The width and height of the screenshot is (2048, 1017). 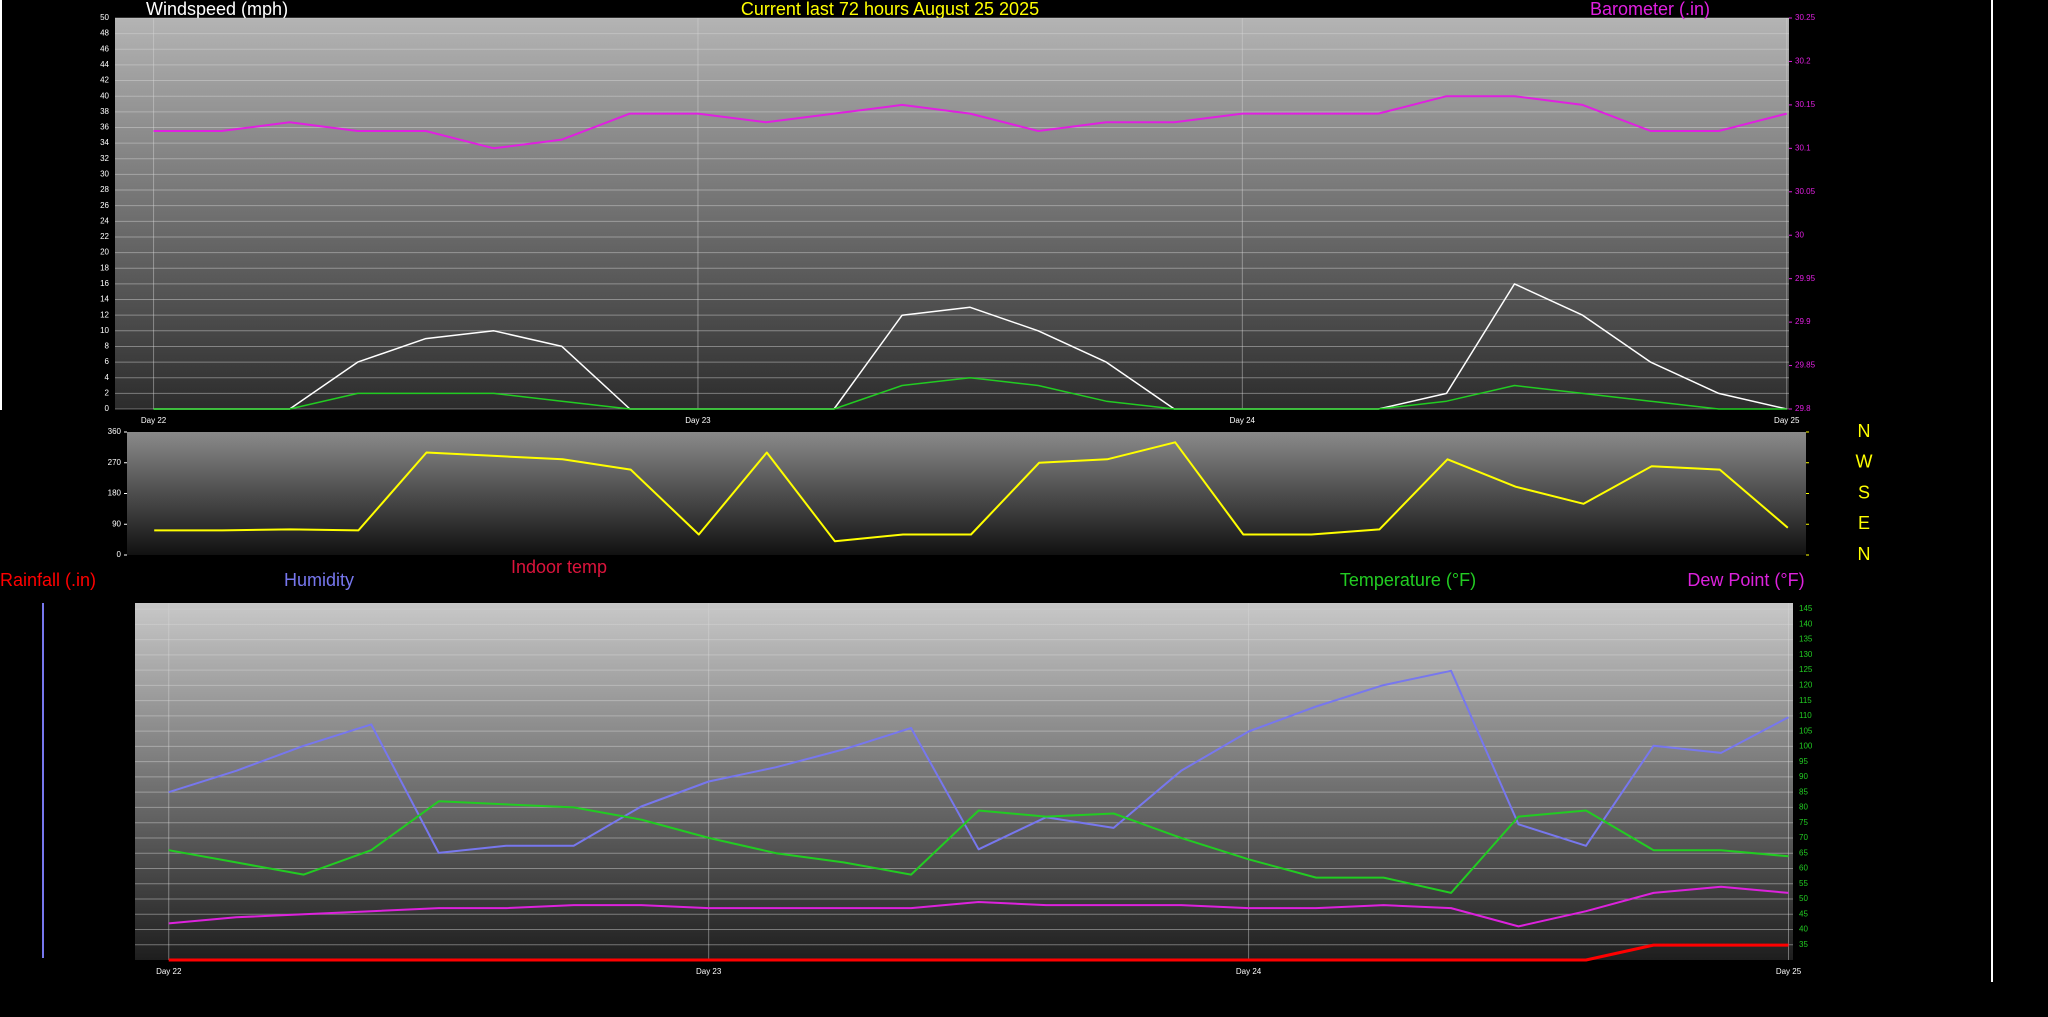 What do you see at coordinates (104, 158) in the screenshot?
I see `y-tick-label: 32` at bounding box center [104, 158].